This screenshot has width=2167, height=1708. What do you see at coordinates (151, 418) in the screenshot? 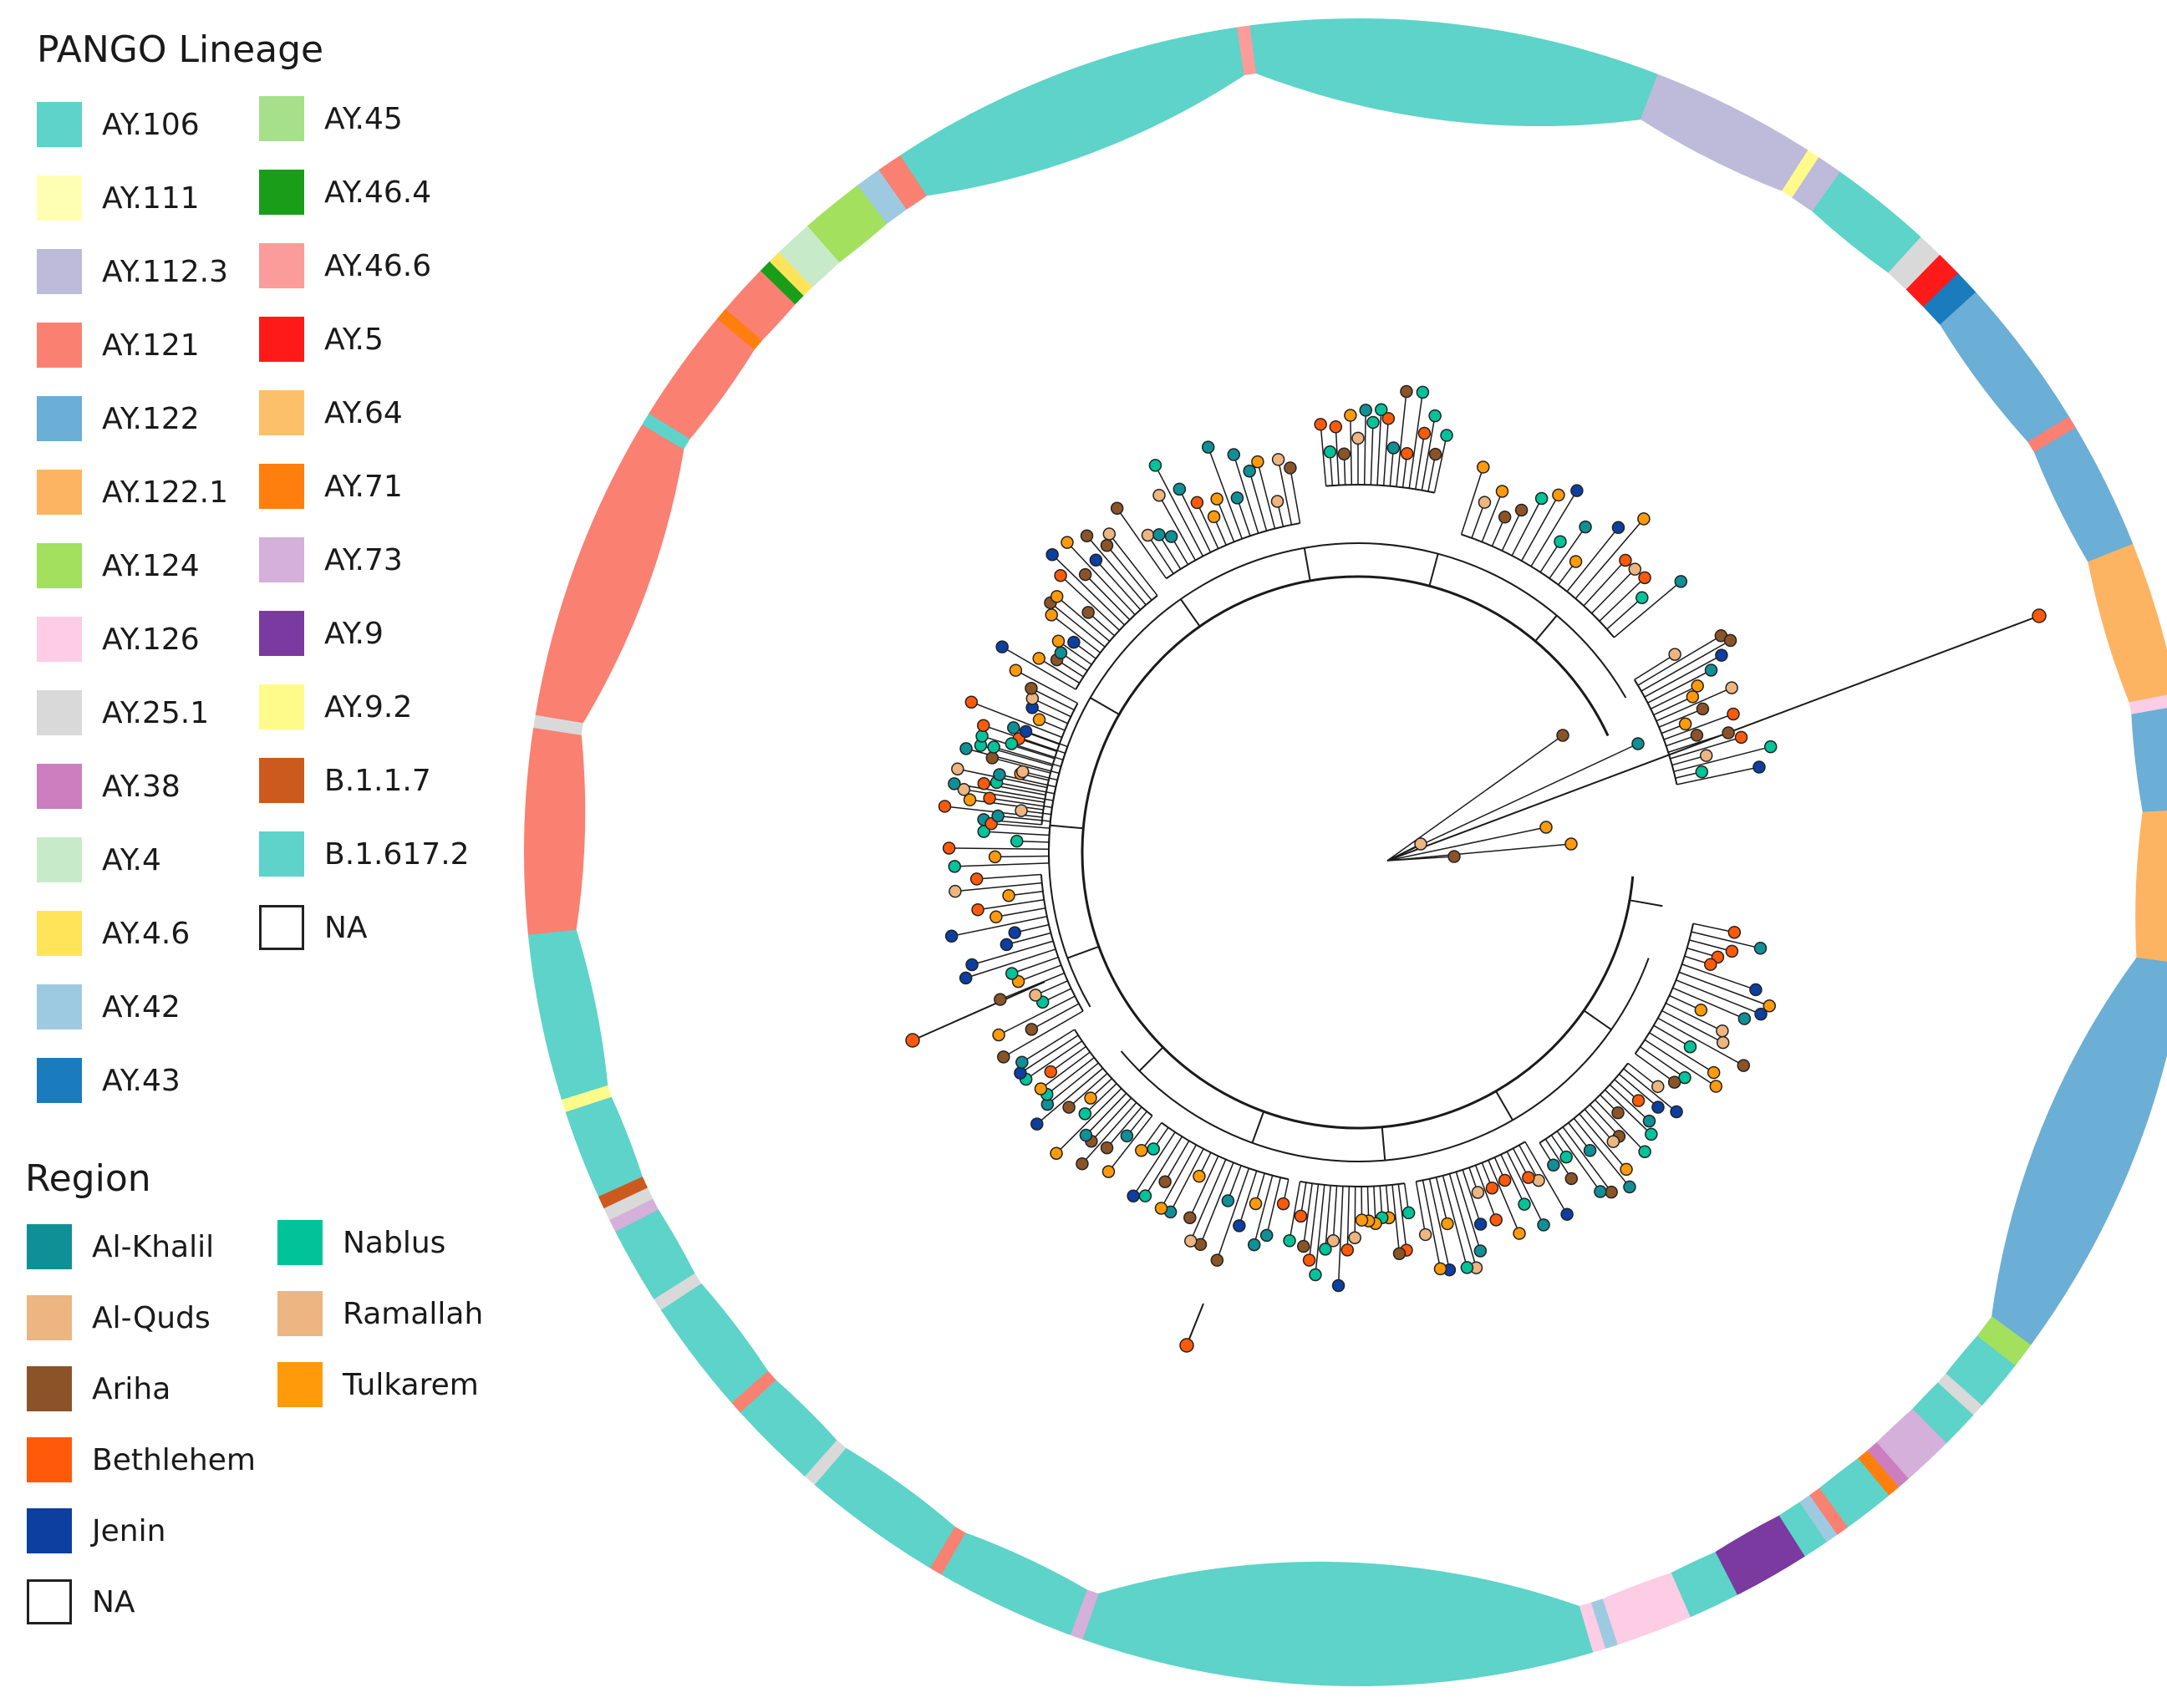
I see `legend-label: AY.122` at bounding box center [151, 418].